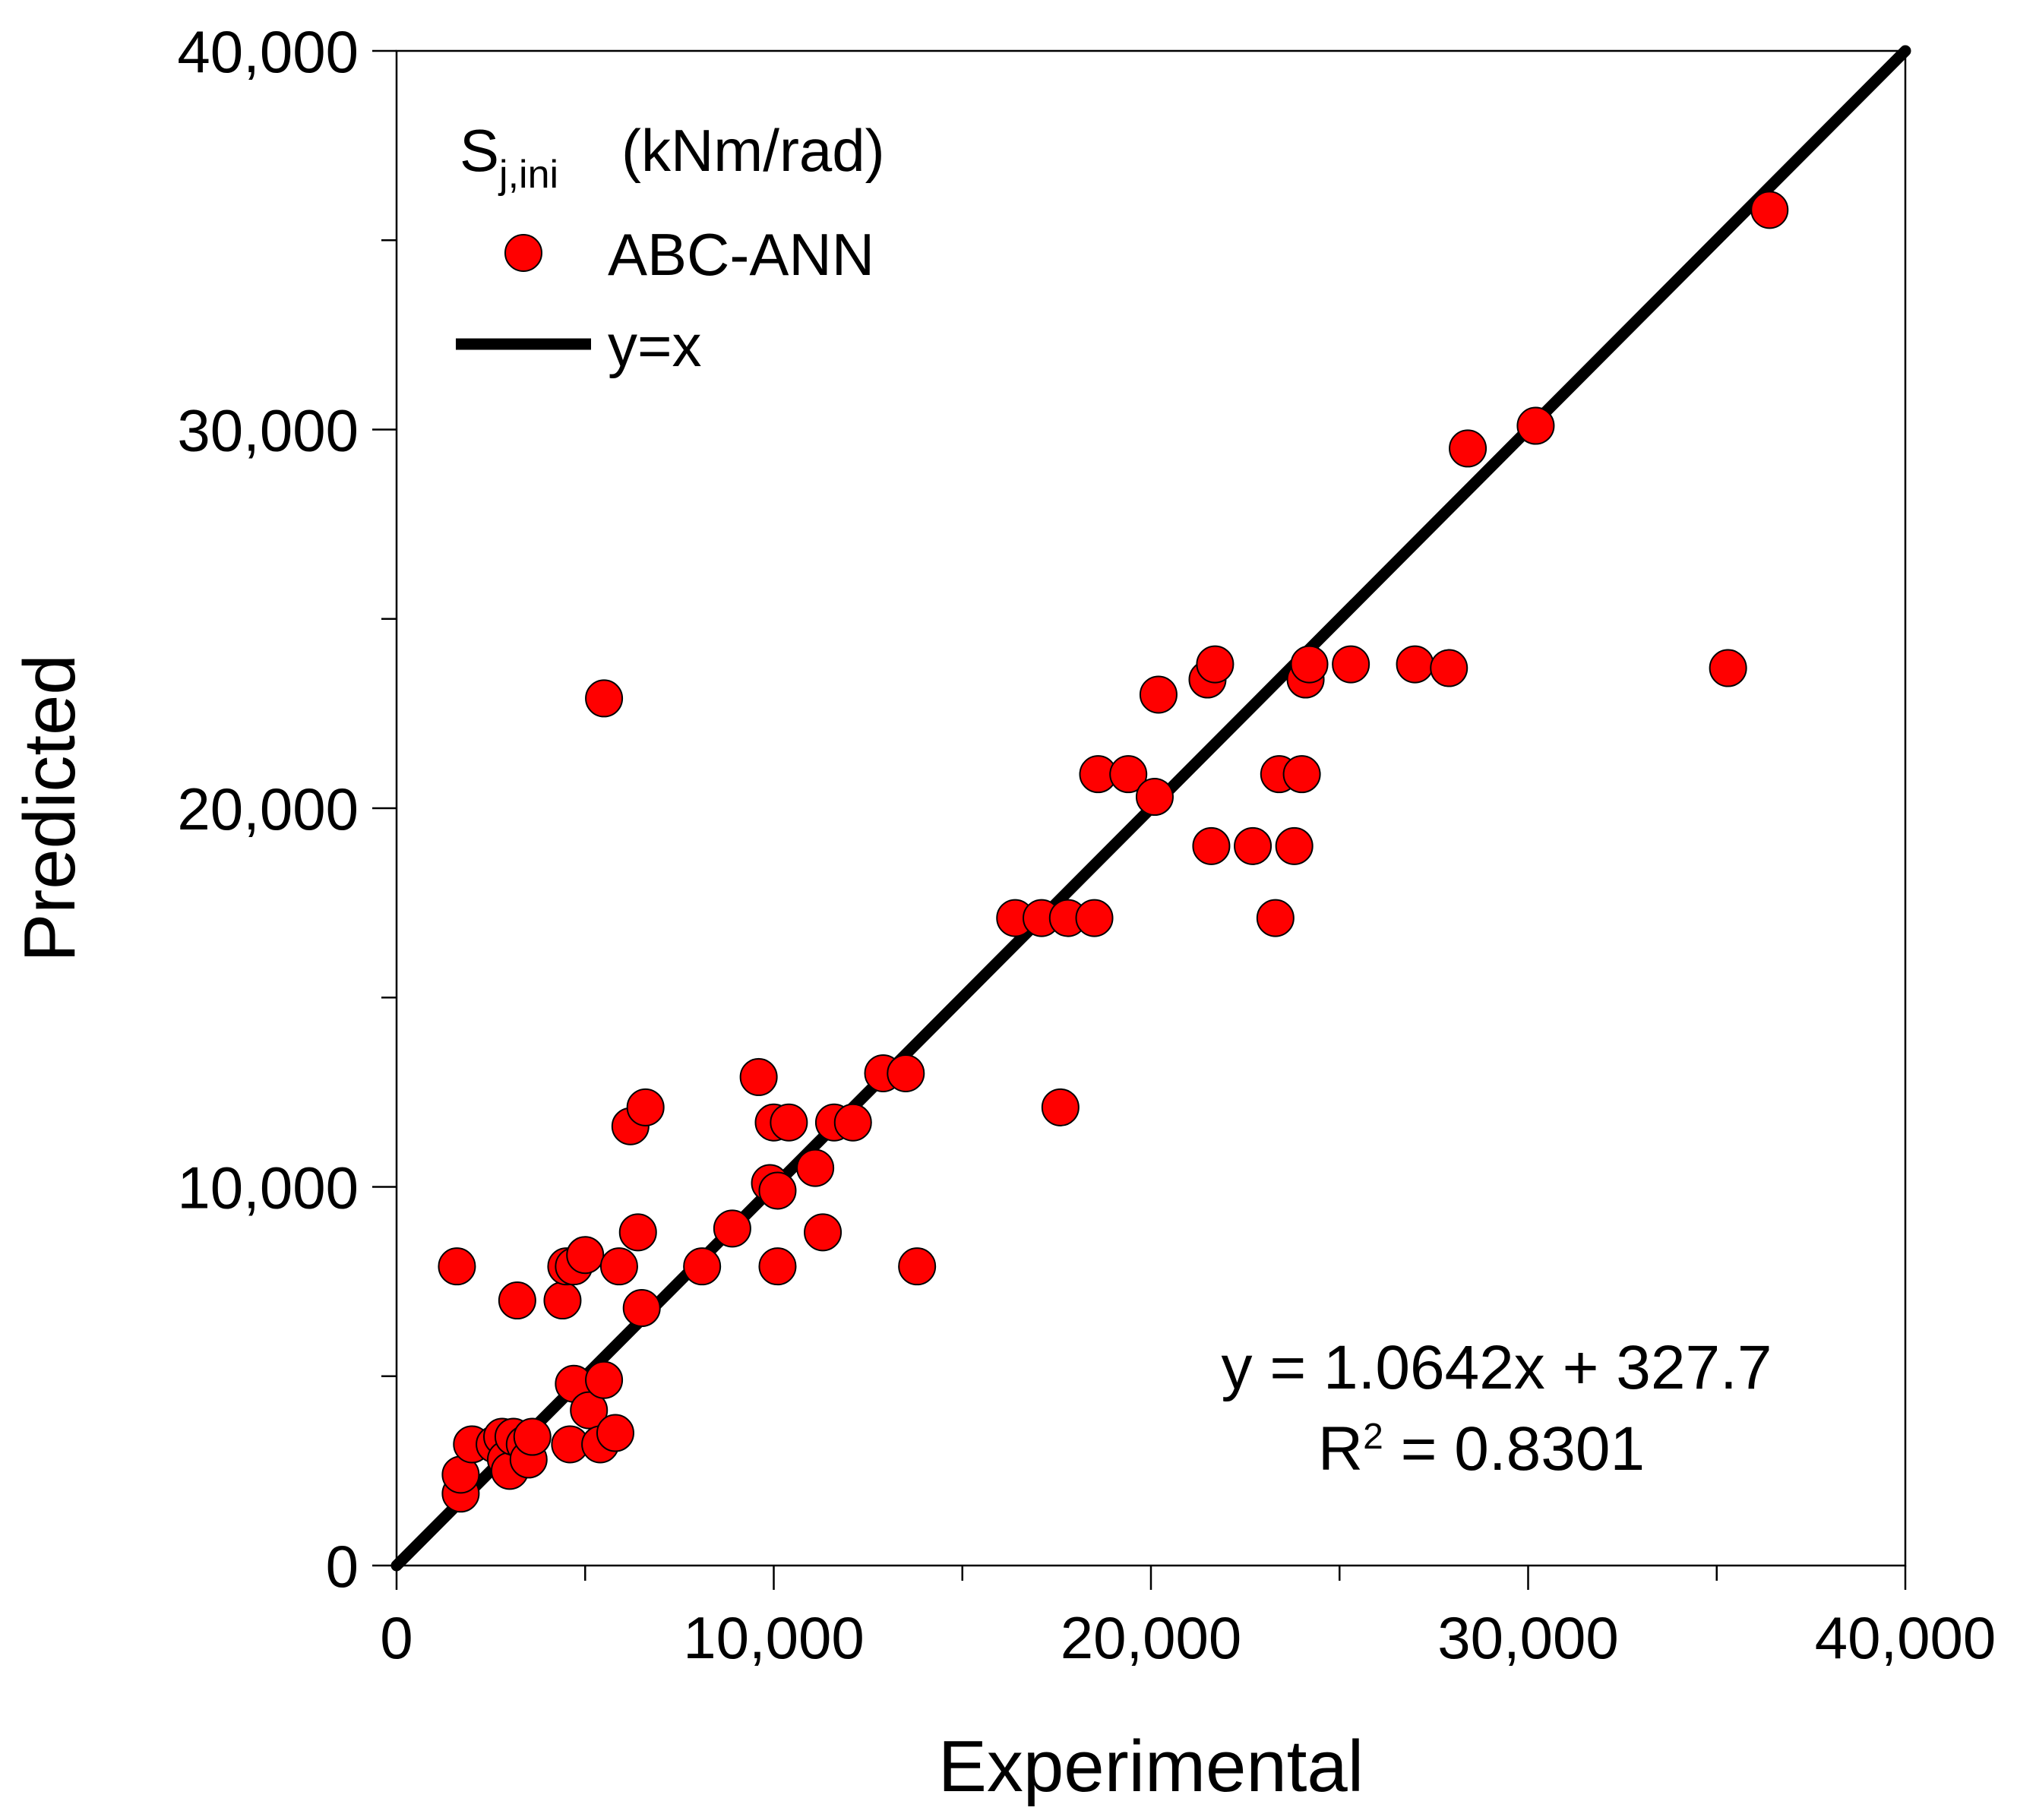 This screenshot has height=1820, width=2017. I want to click on legend-title-unit: (kNm/rad), so click(753, 150).